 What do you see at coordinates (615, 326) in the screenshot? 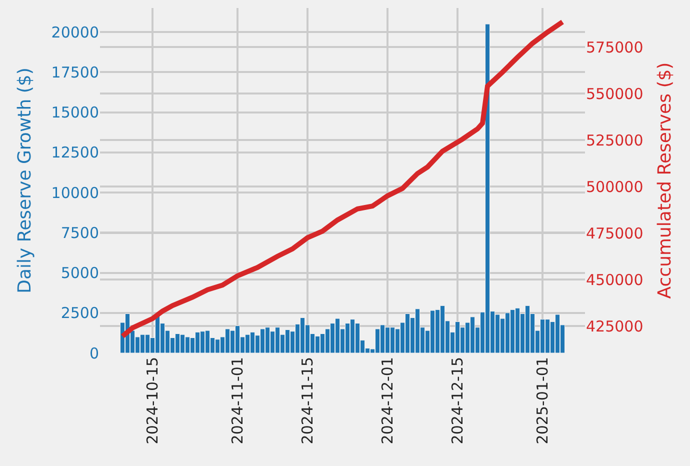
I see `y2-tick-label: 425000` at bounding box center [615, 326].